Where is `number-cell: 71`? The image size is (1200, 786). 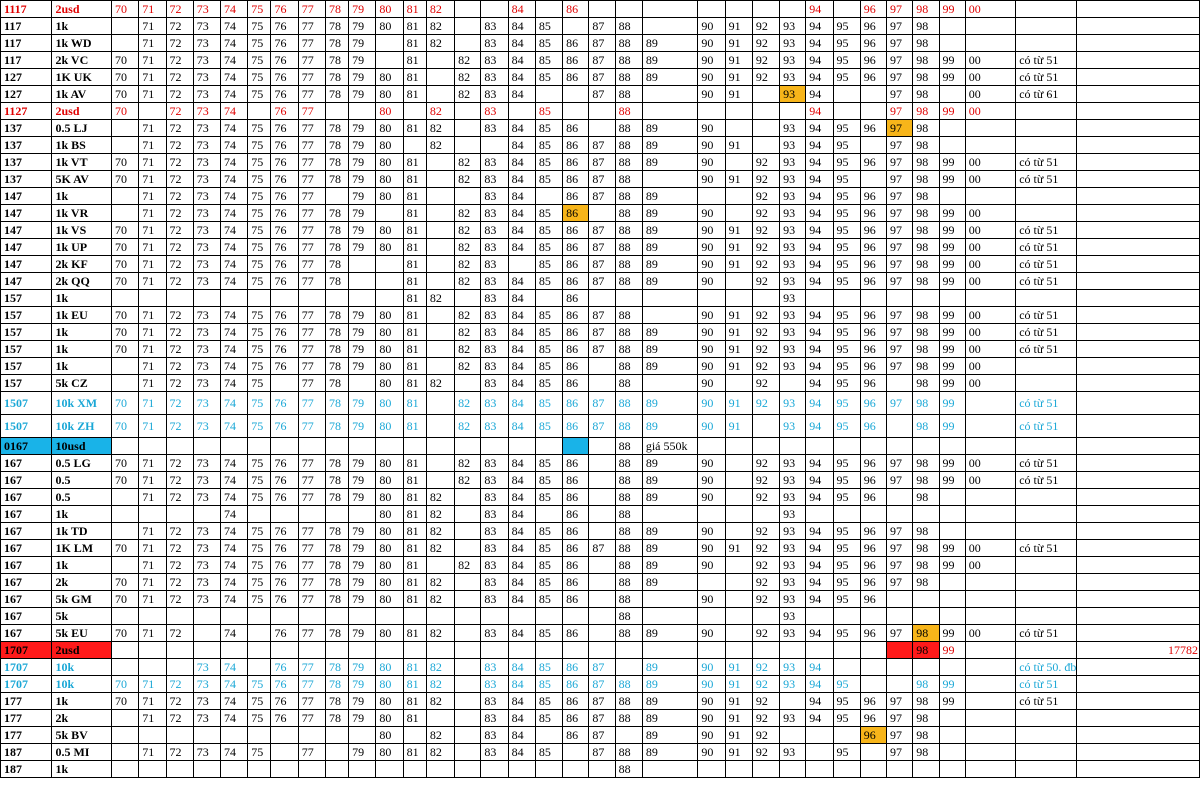 number-cell: 71 is located at coordinates (152, 599).